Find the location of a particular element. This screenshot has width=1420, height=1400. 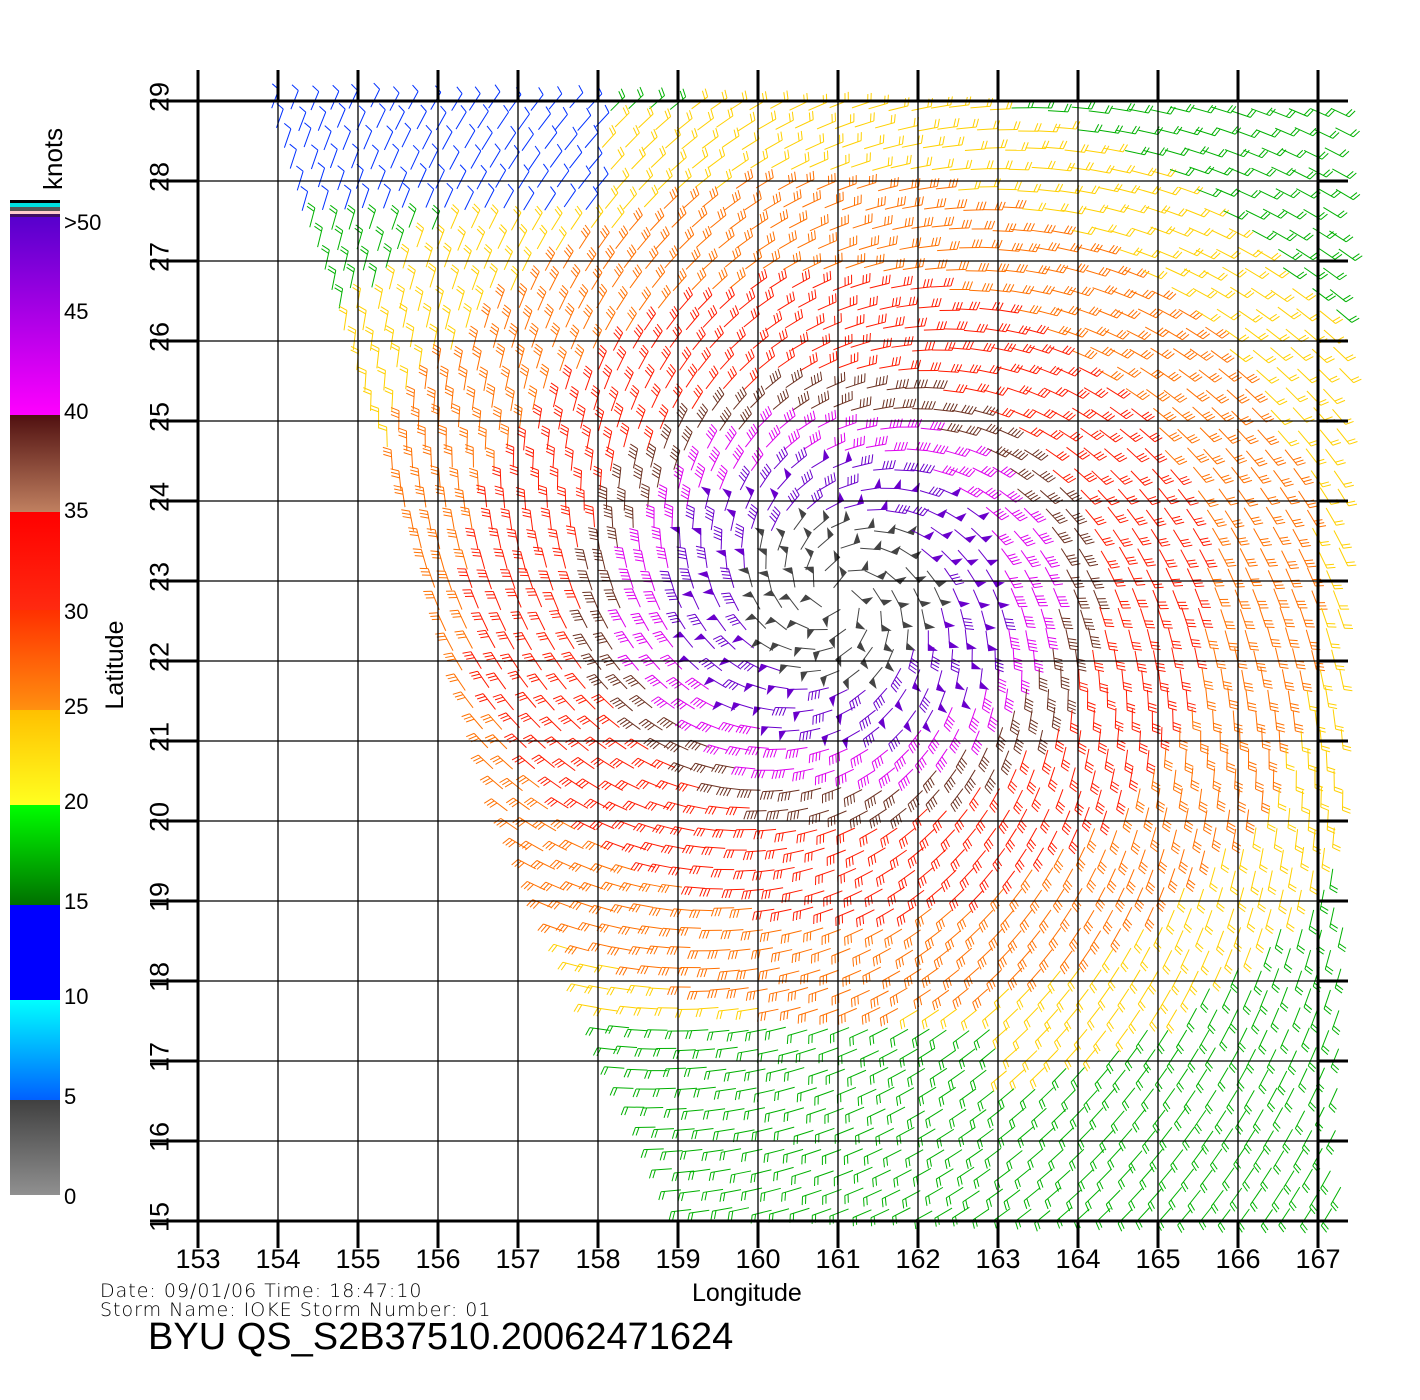

colorbar-segment is located at coordinates (35, 952).